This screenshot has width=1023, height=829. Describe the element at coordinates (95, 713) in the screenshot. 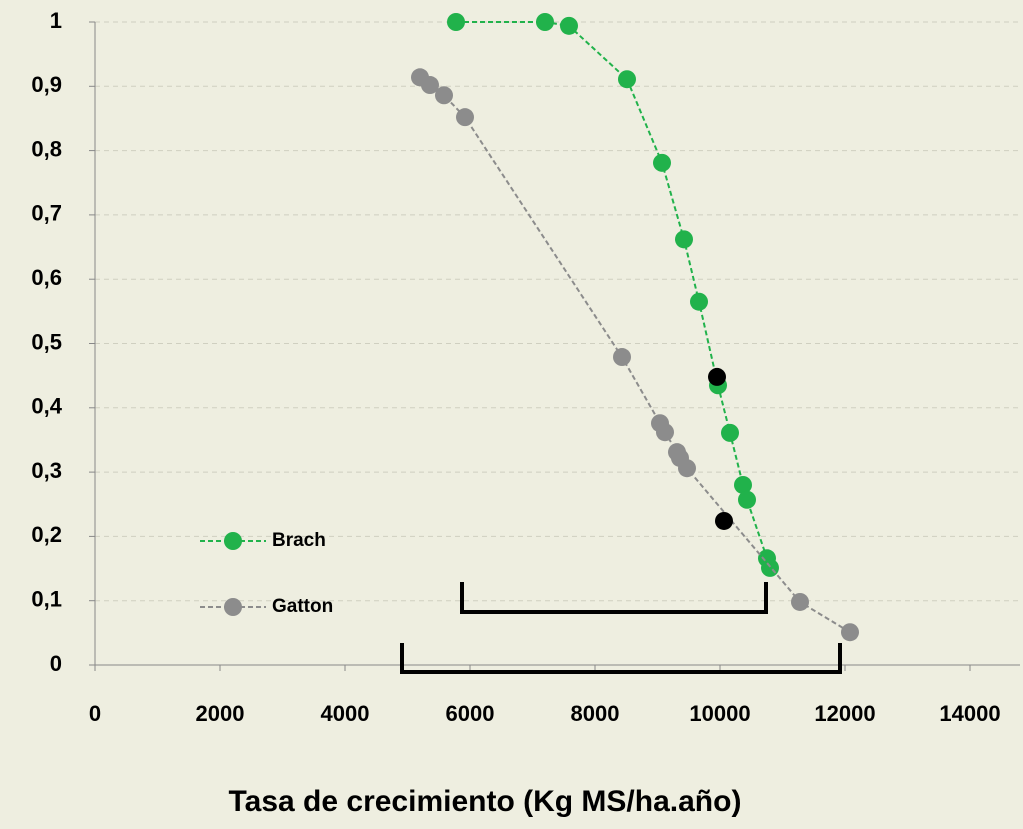

I see `x-tick-label: 0` at that location.